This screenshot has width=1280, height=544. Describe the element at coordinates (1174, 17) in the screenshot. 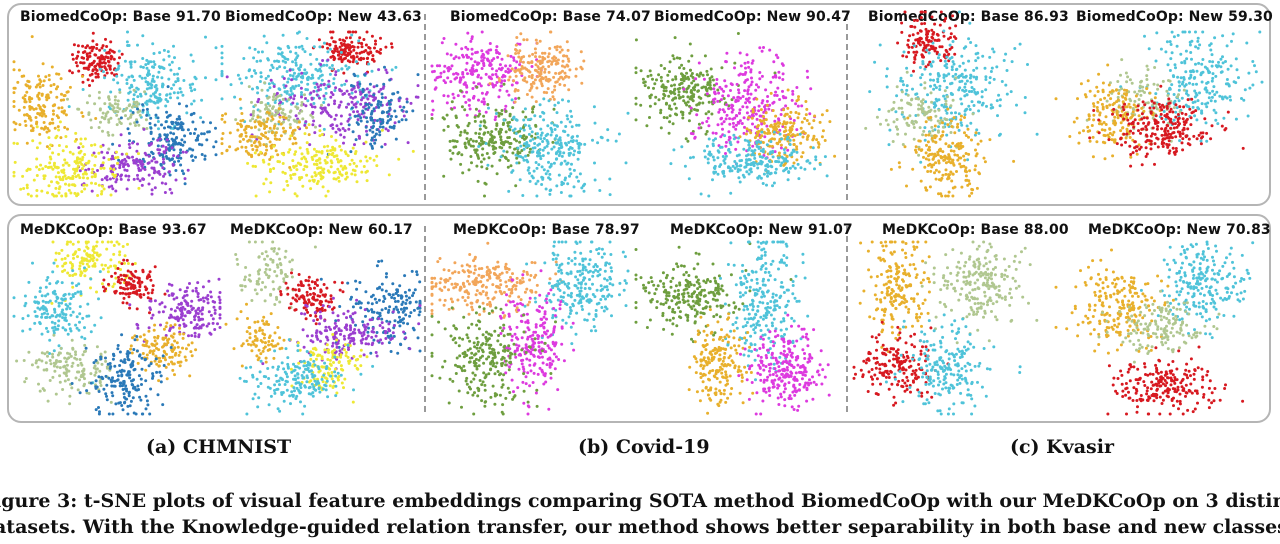

I see `plot-title: BiomedCoOp: New 59.30` at that location.